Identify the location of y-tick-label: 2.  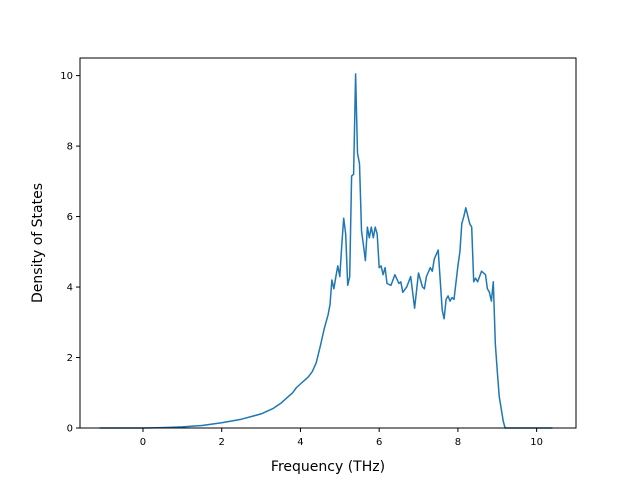
(70, 358).